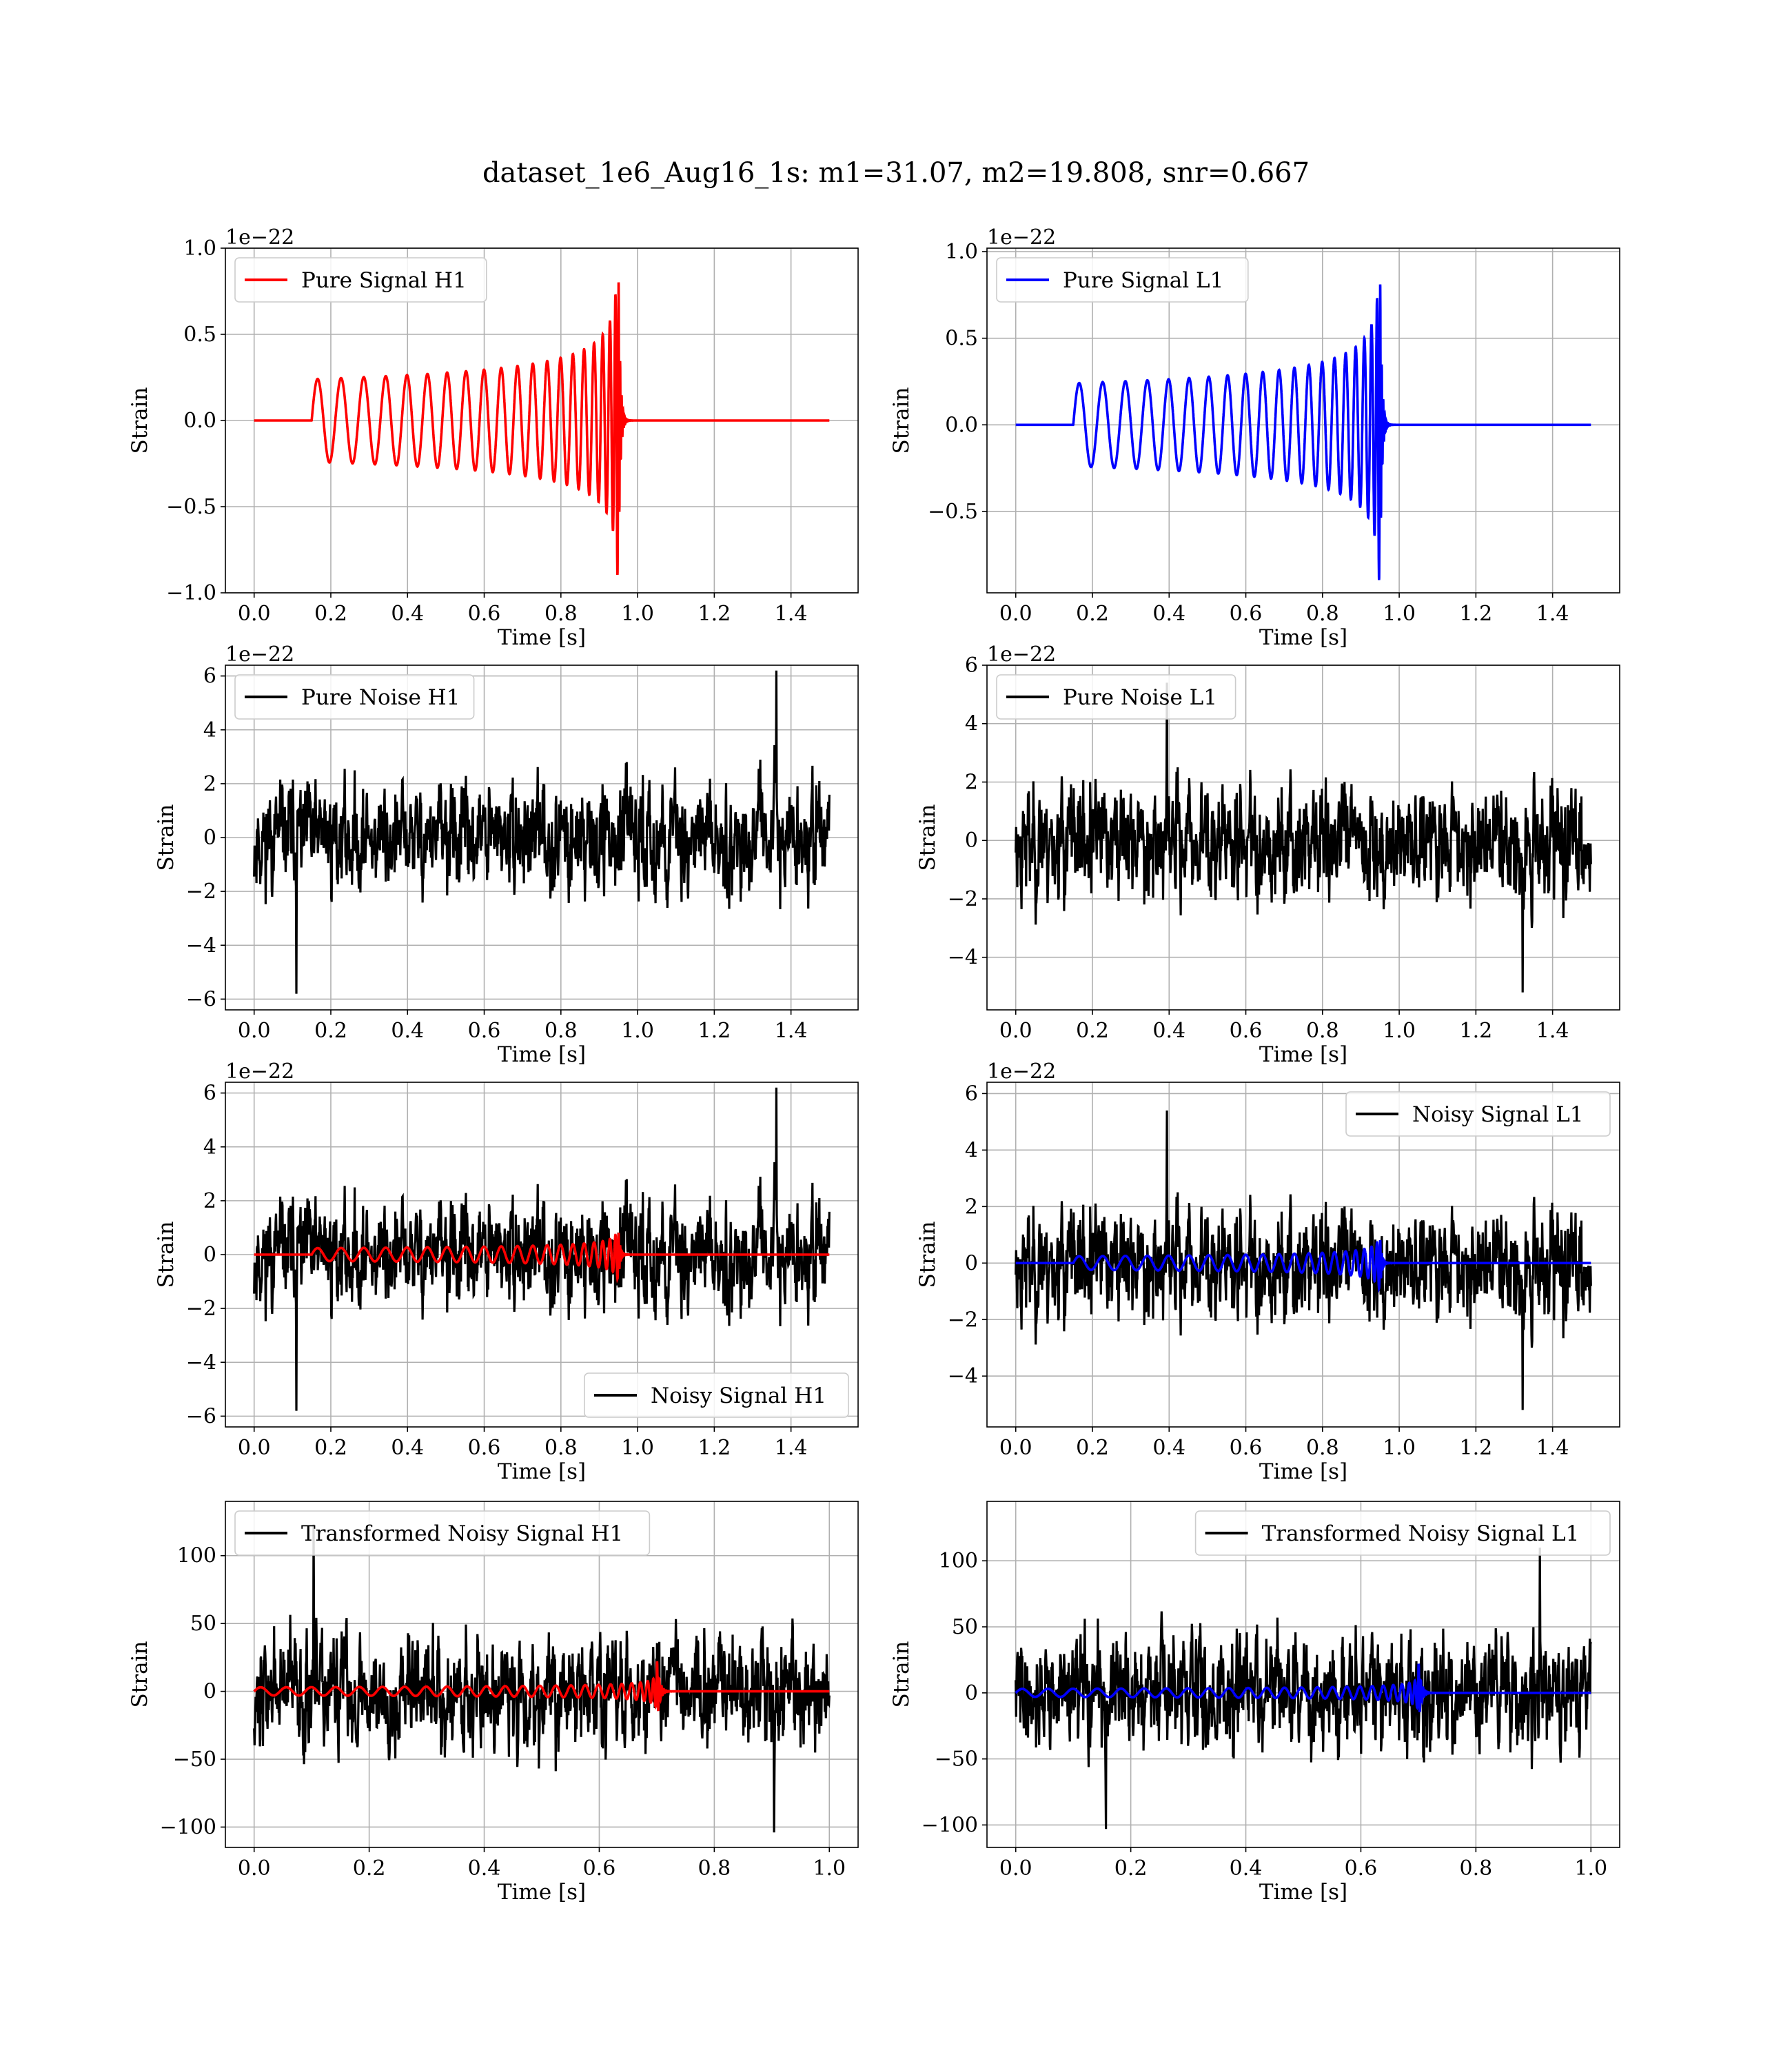 The height and width of the screenshot is (2068, 1792). What do you see at coordinates (1116, 697) in the screenshot?
I see `legend: Pure Noise L1` at bounding box center [1116, 697].